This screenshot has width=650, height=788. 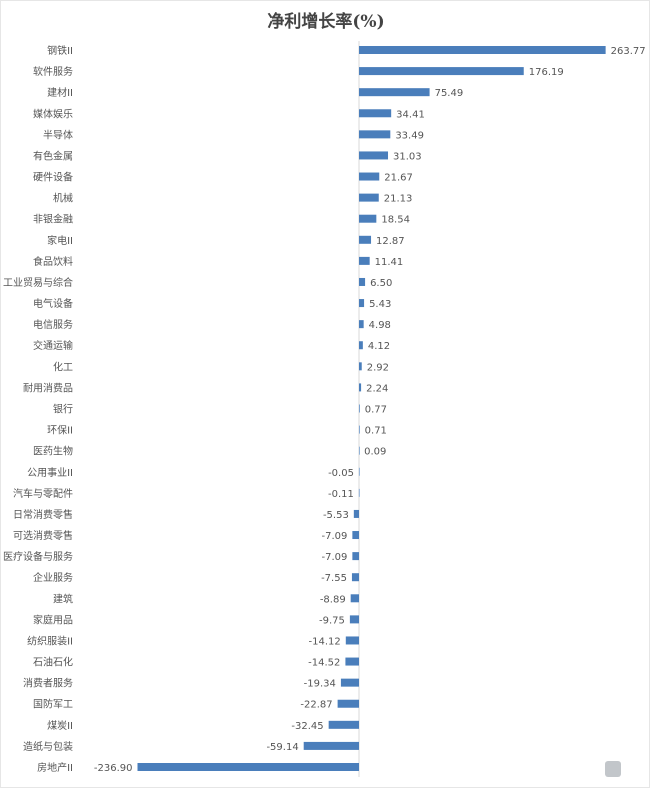 I want to click on data-label: -14.12, so click(x=325, y=641).